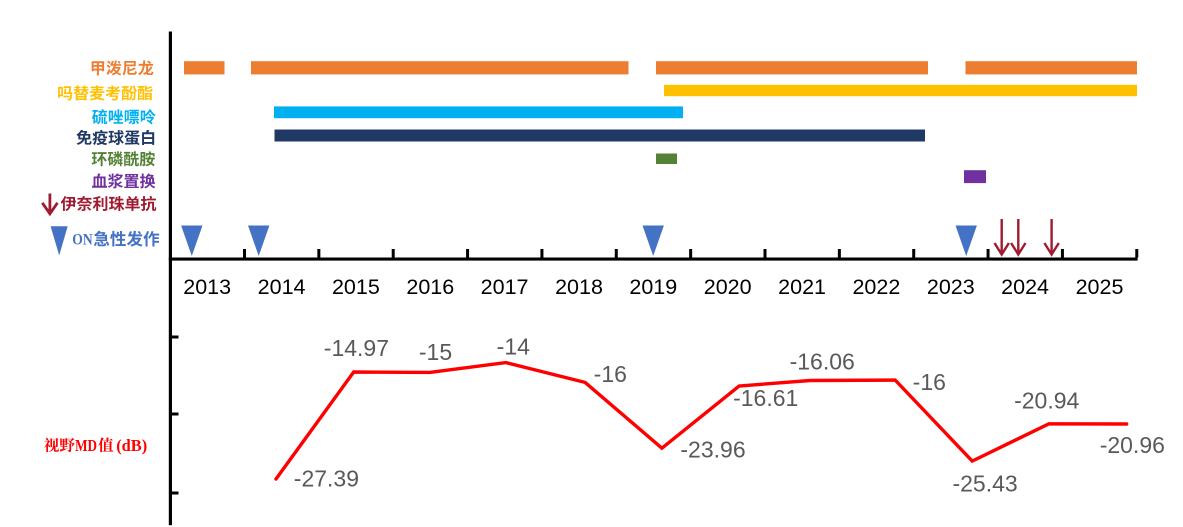  I want to click on svg-text: 2013, so click(207, 287).